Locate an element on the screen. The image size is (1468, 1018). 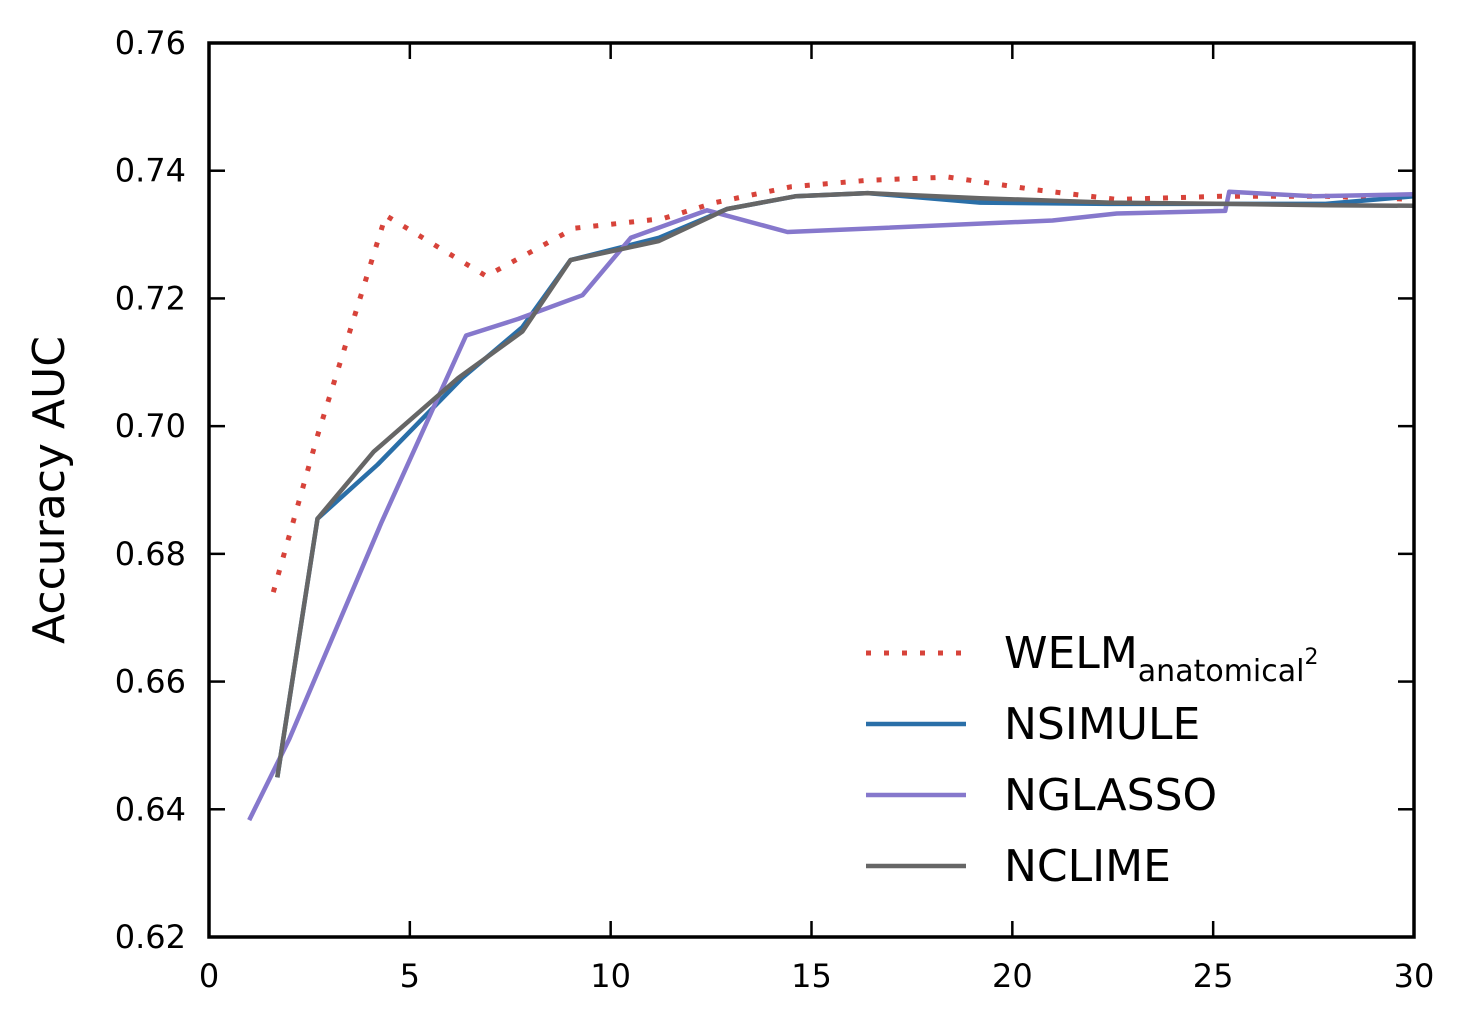
legend-label-text: NSIMULE is located at coordinates (1102, 724).